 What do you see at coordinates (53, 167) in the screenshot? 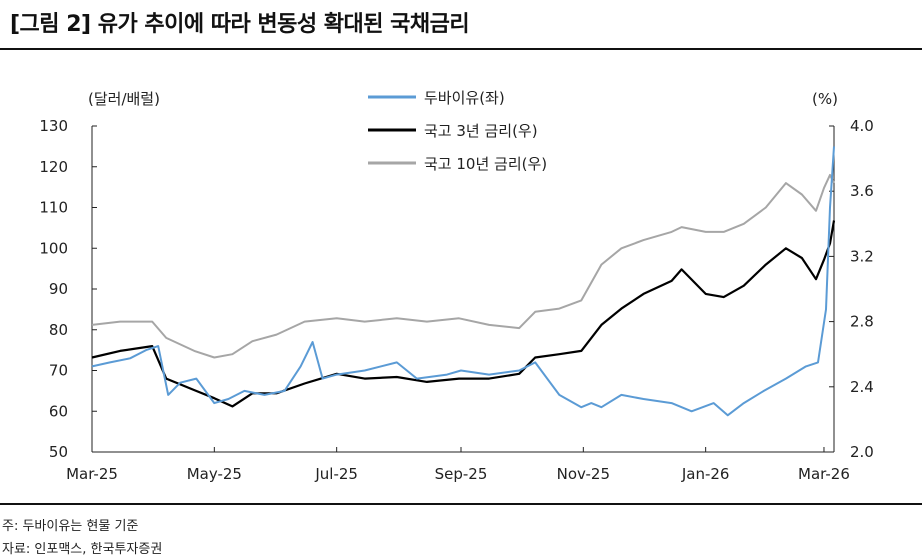
I see `y-left-tick-label: 120` at bounding box center [53, 167].